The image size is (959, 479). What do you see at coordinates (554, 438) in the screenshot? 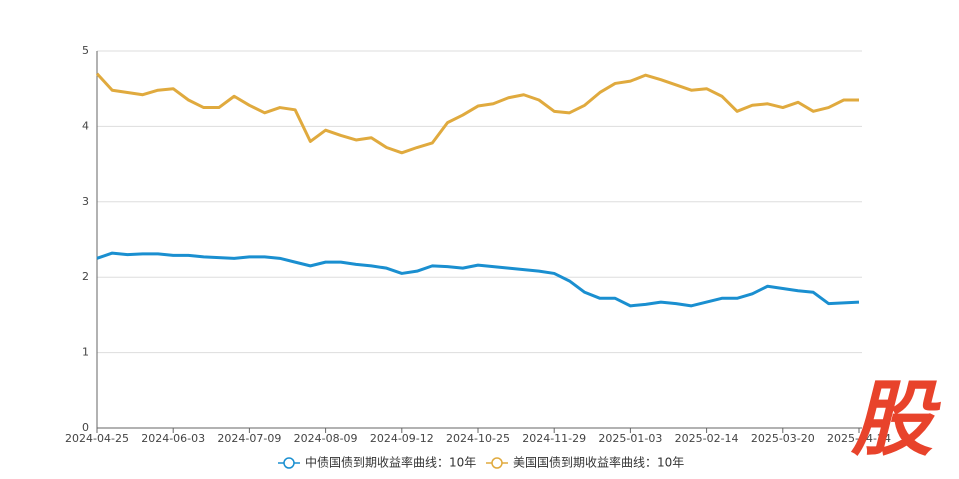
I see `x-tick-label: 2024-11-29` at bounding box center [554, 438].